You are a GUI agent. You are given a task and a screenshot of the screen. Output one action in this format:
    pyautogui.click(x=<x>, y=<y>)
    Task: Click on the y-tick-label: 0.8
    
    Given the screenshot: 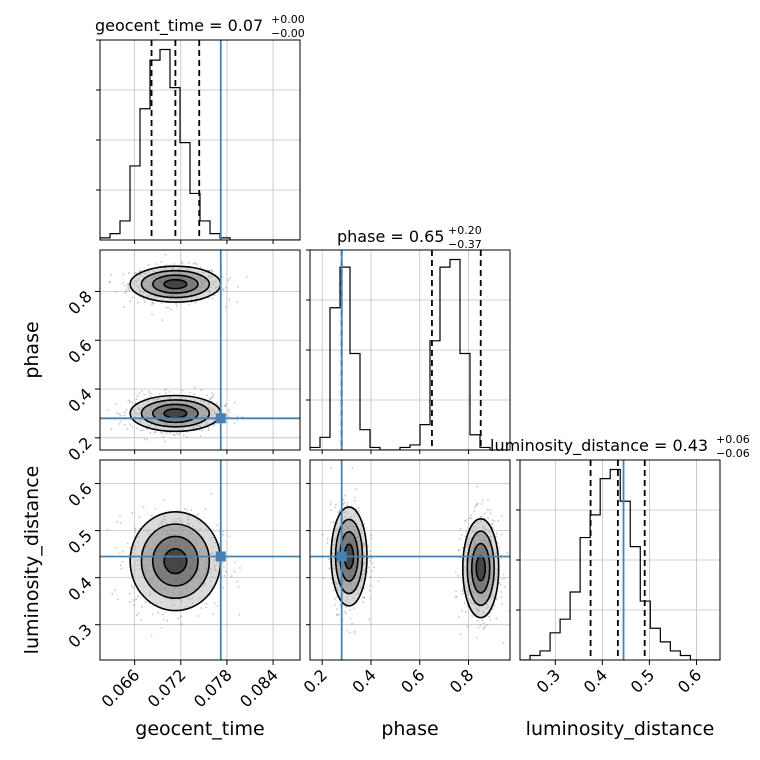 What is the action you would take?
    pyautogui.click(x=79, y=302)
    